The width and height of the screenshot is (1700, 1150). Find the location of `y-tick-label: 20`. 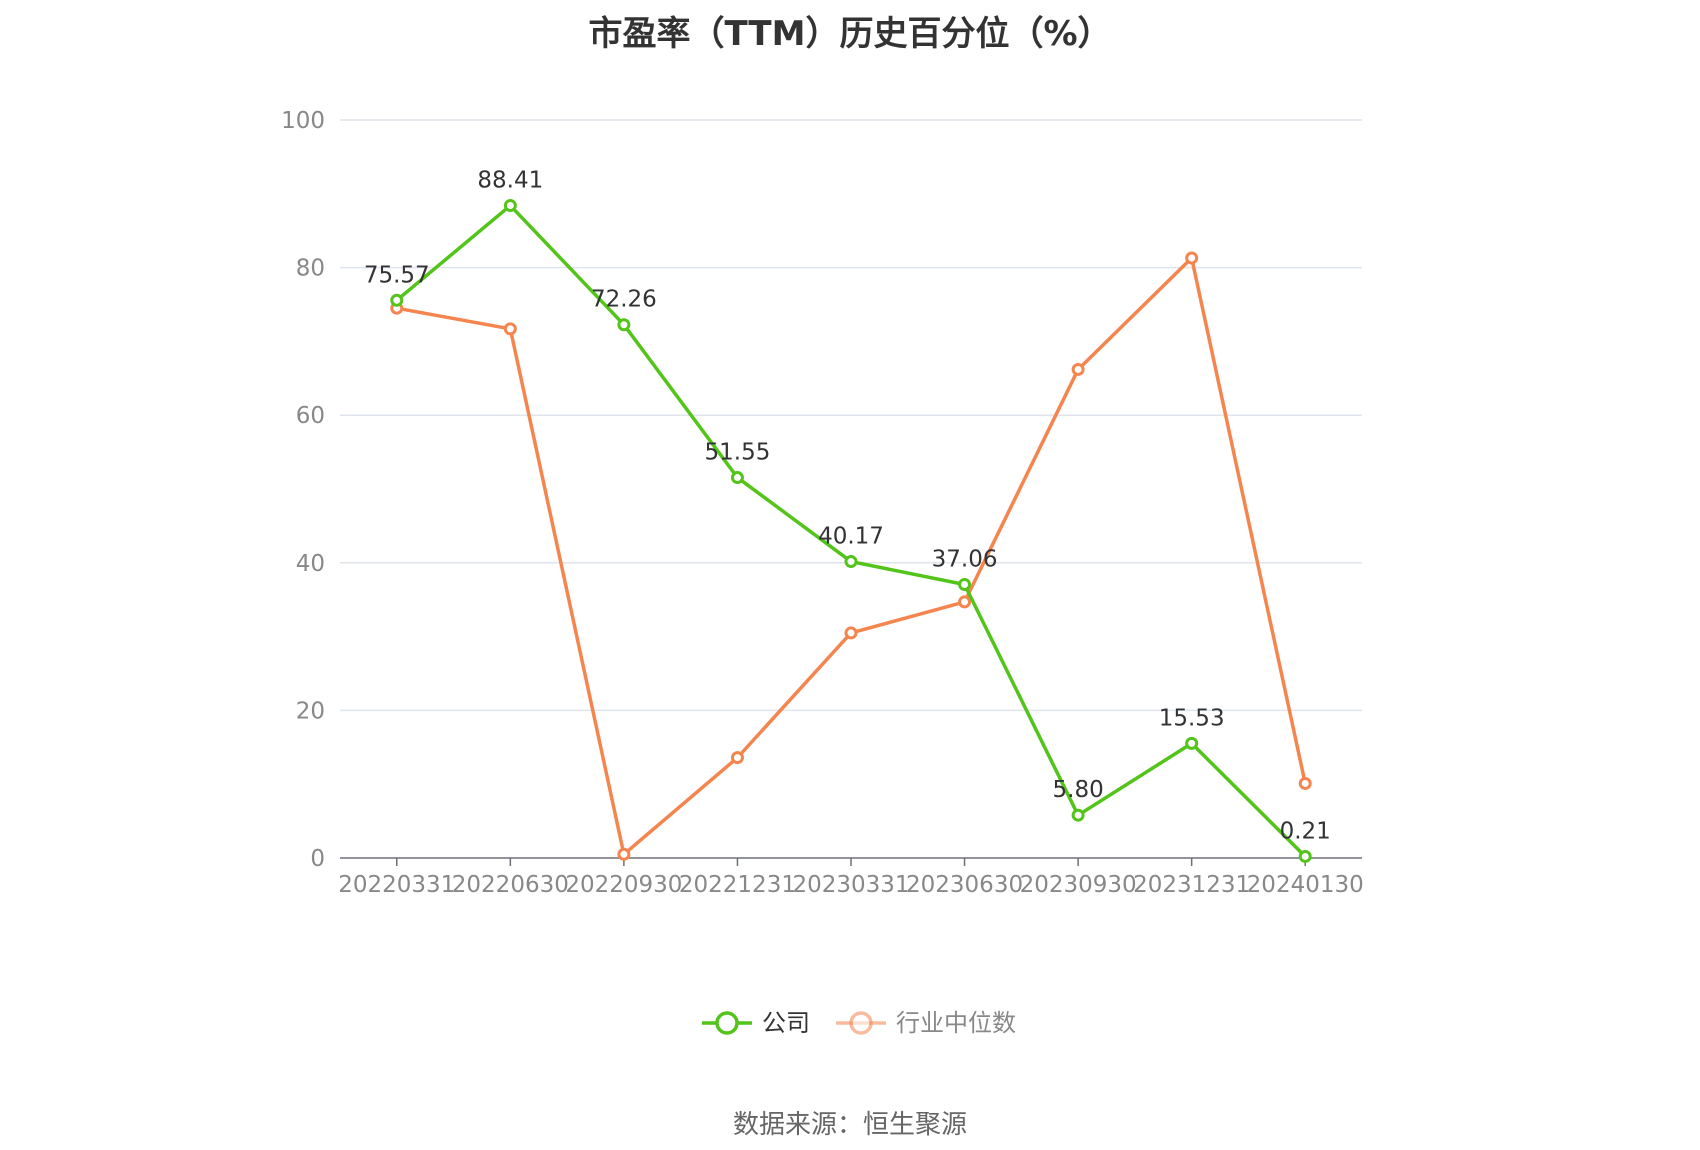

y-tick-label: 20 is located at coordinates (310, 711).